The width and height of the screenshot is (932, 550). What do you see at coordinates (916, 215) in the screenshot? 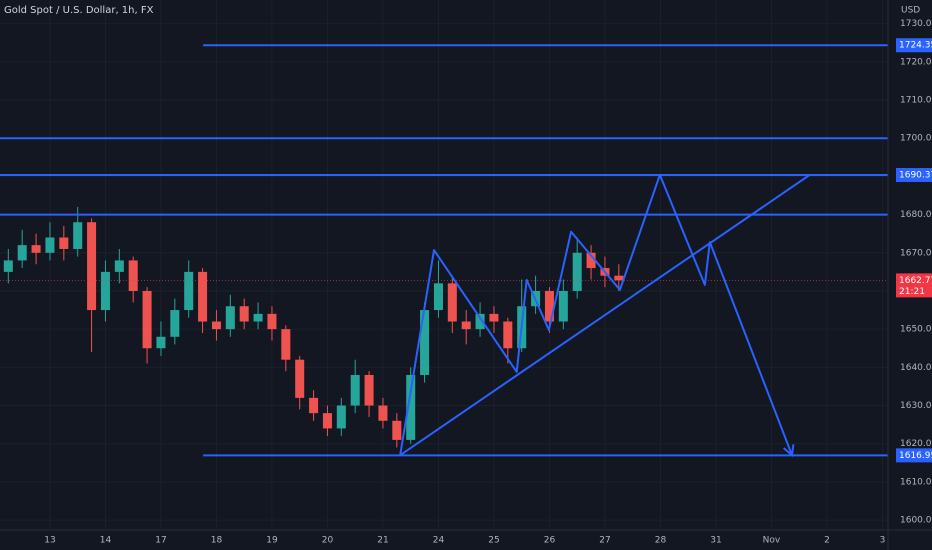
I see `y-tick-label: 1680.00` at bounding box center [916, 215].